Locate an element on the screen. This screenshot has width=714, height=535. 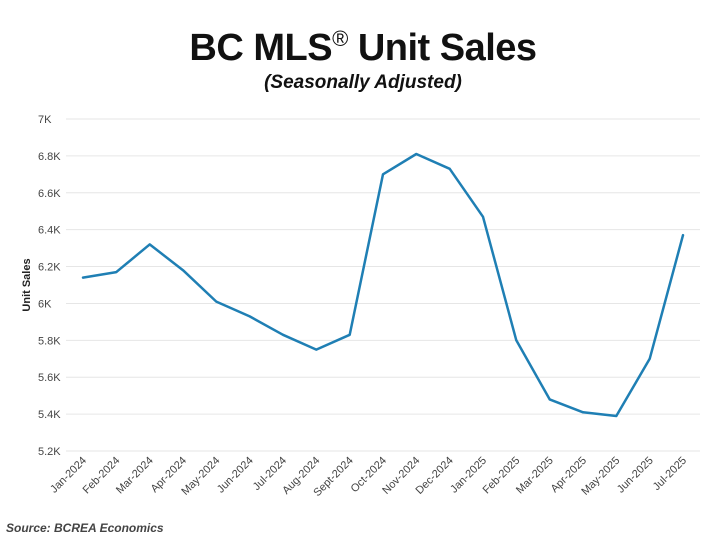
registered-mark: ® is located at coordinates (340, 38).